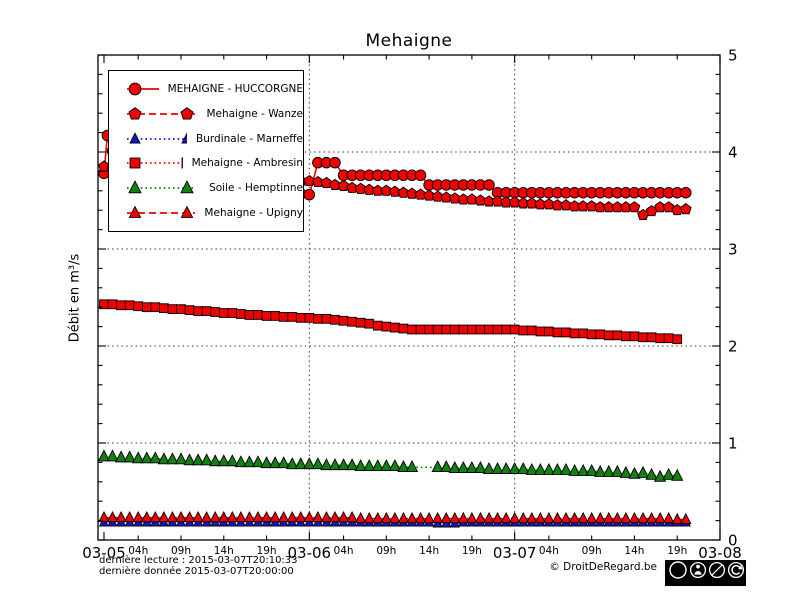 This screenshot has height=600, width=800. What do you see at coordinates (736, 569) in the screenshot?
I see `cc-sa-arrow-icon` at bounding box center [736, 569].